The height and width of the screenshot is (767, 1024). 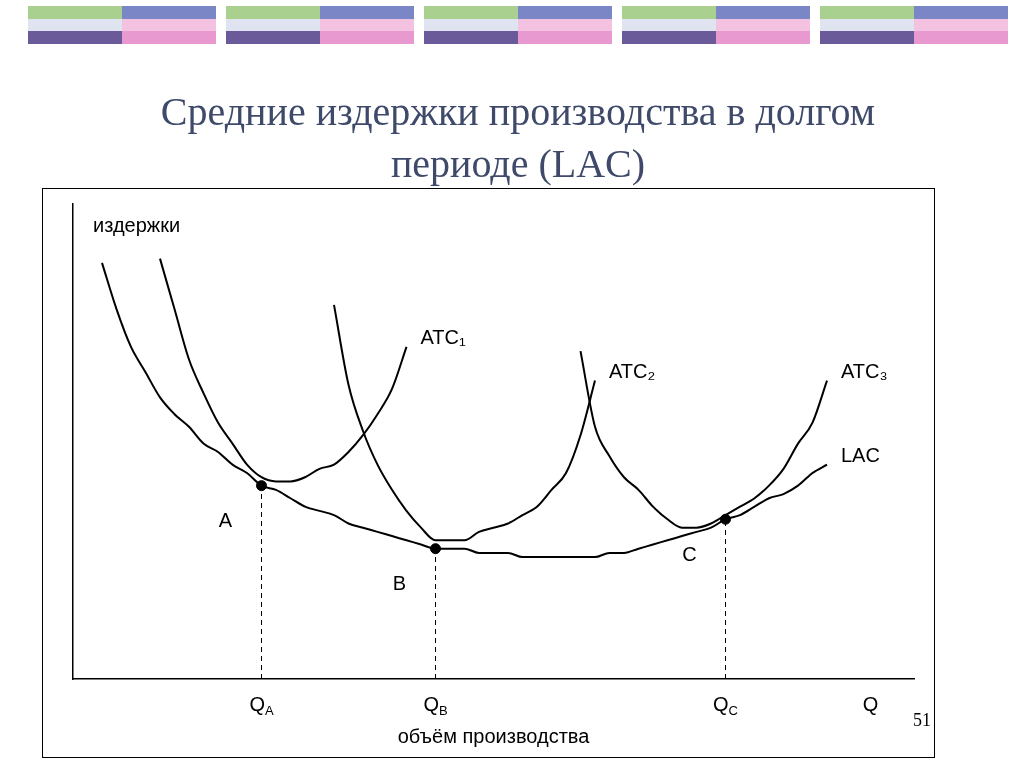 I want to click on series-label: LAC, so click(x=860, y=455).